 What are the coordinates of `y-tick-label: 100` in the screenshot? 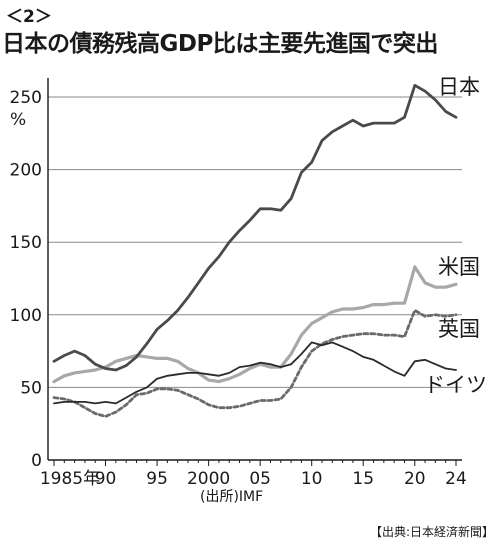 It's located at (26, 316).